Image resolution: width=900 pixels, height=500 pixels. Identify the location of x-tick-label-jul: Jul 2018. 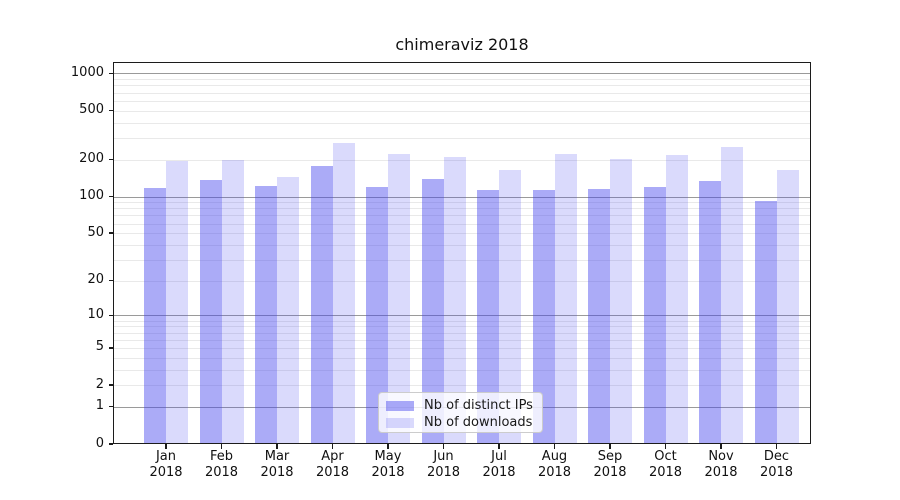
(499, 464).